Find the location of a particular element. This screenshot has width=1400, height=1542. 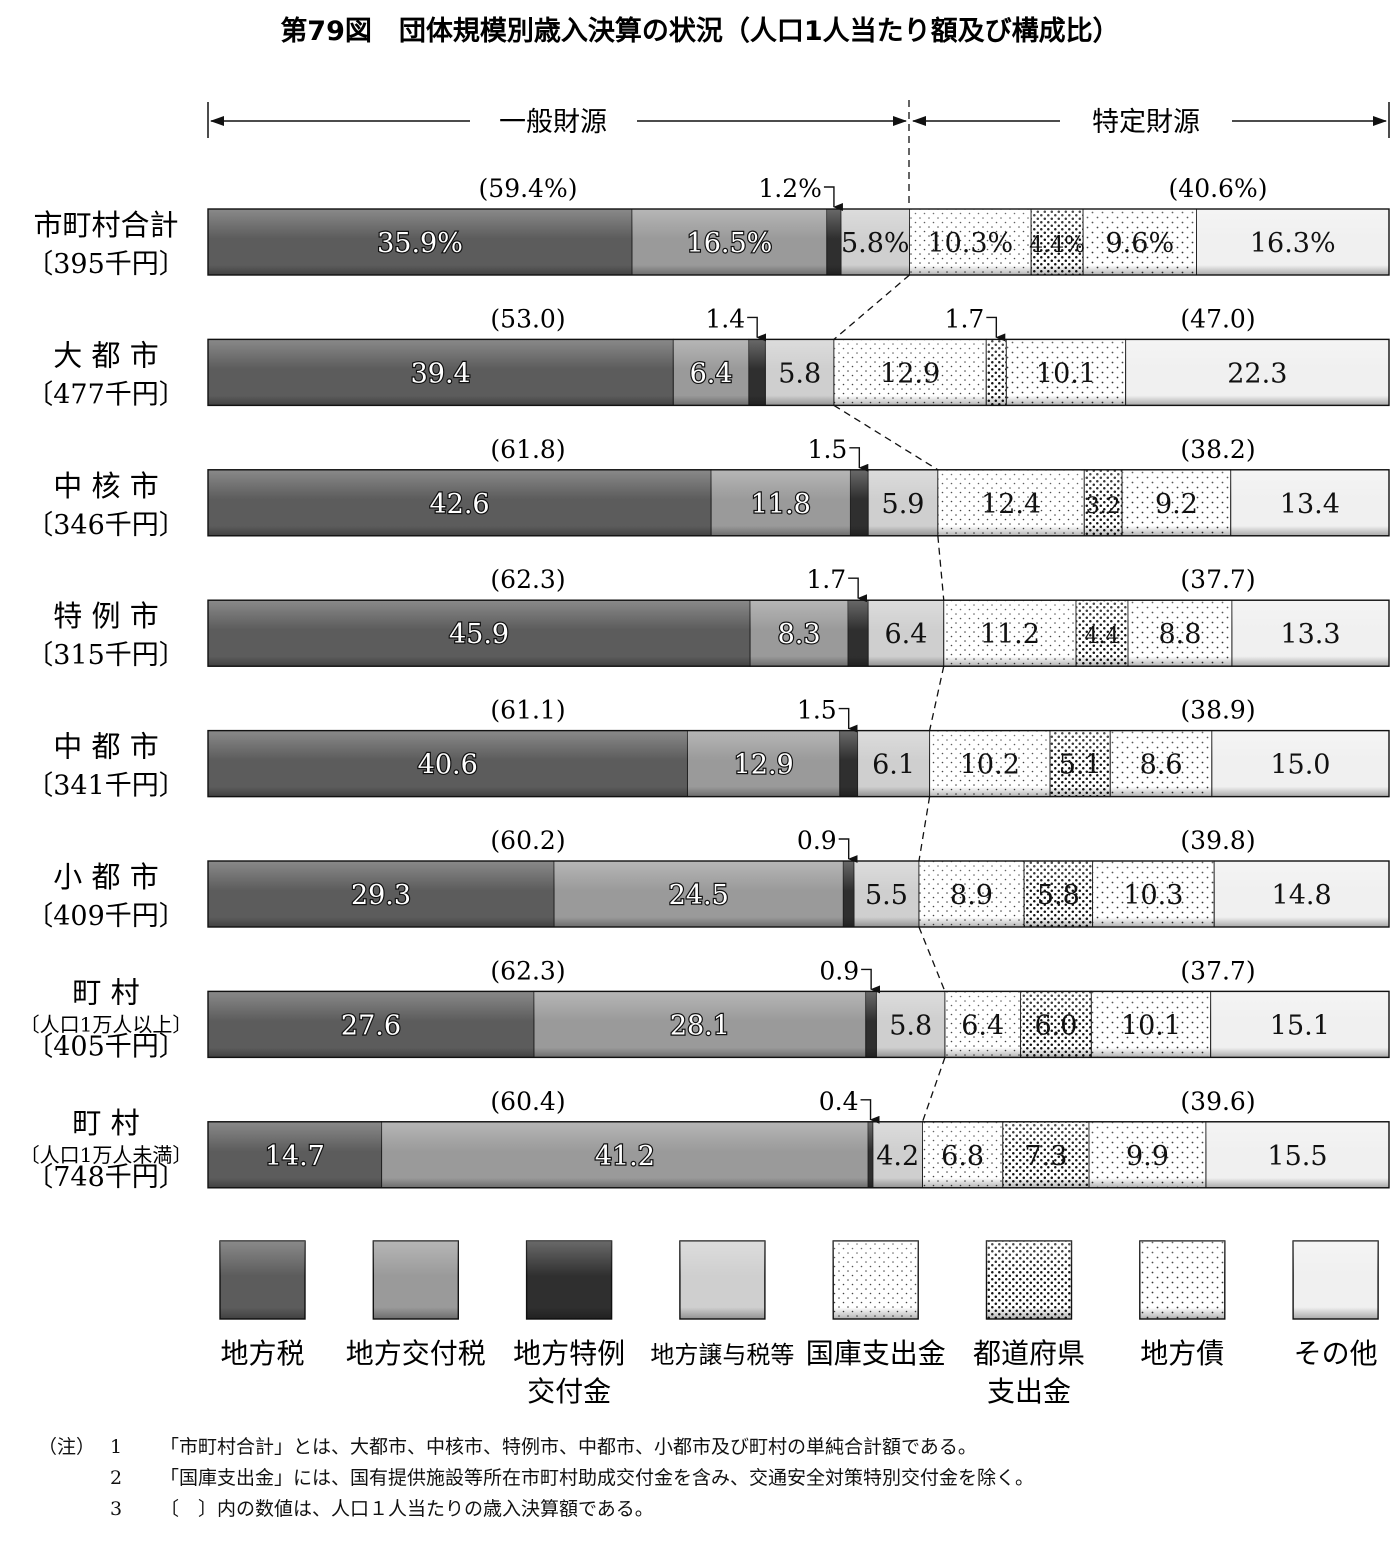

general-share-label: (62.3) is located at coordinates (527, 970).